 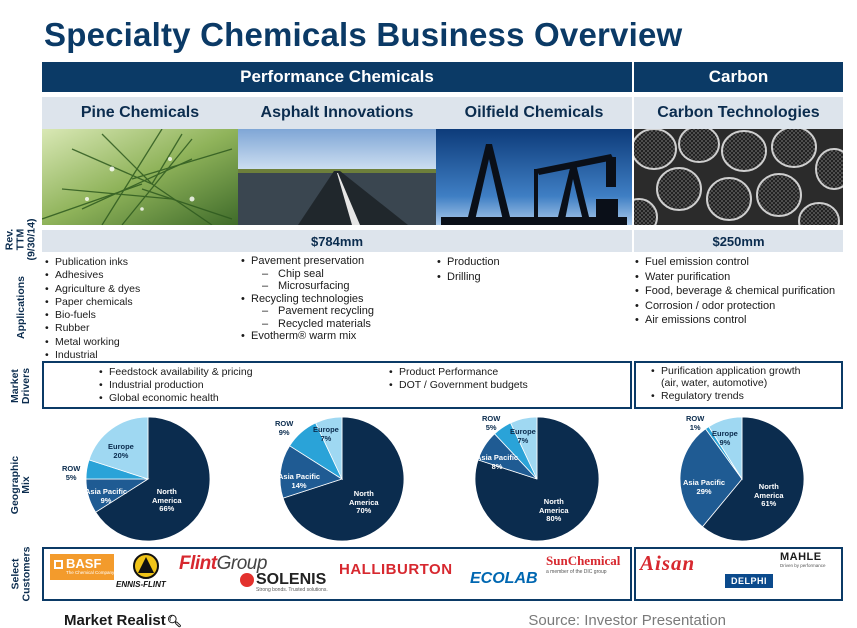 What do you see at coordinates (534, 113) in the screenshot?
I see `segment-oilfield-chemicals: Oilfield Chemicals` at bounding box center [534, 113].